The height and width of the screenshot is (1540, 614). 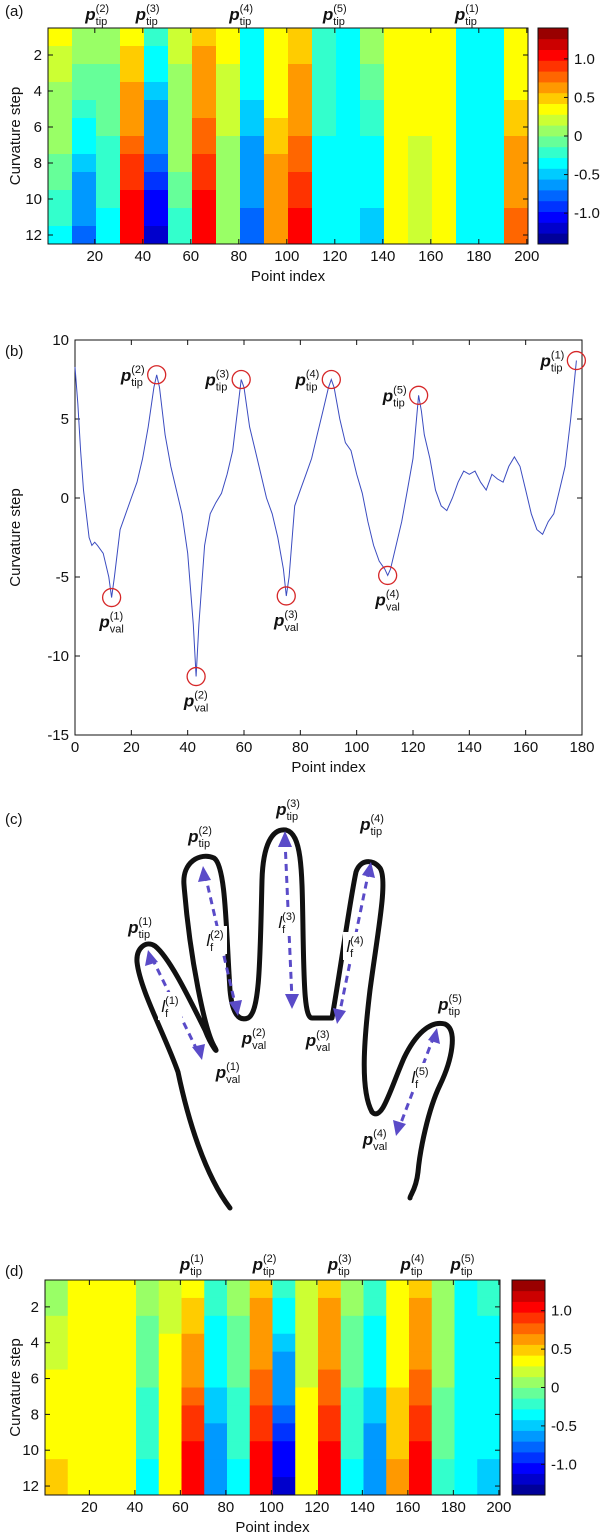 I want to click on colorbar-tick-label: -0.5, so click(x=564, y=1426).